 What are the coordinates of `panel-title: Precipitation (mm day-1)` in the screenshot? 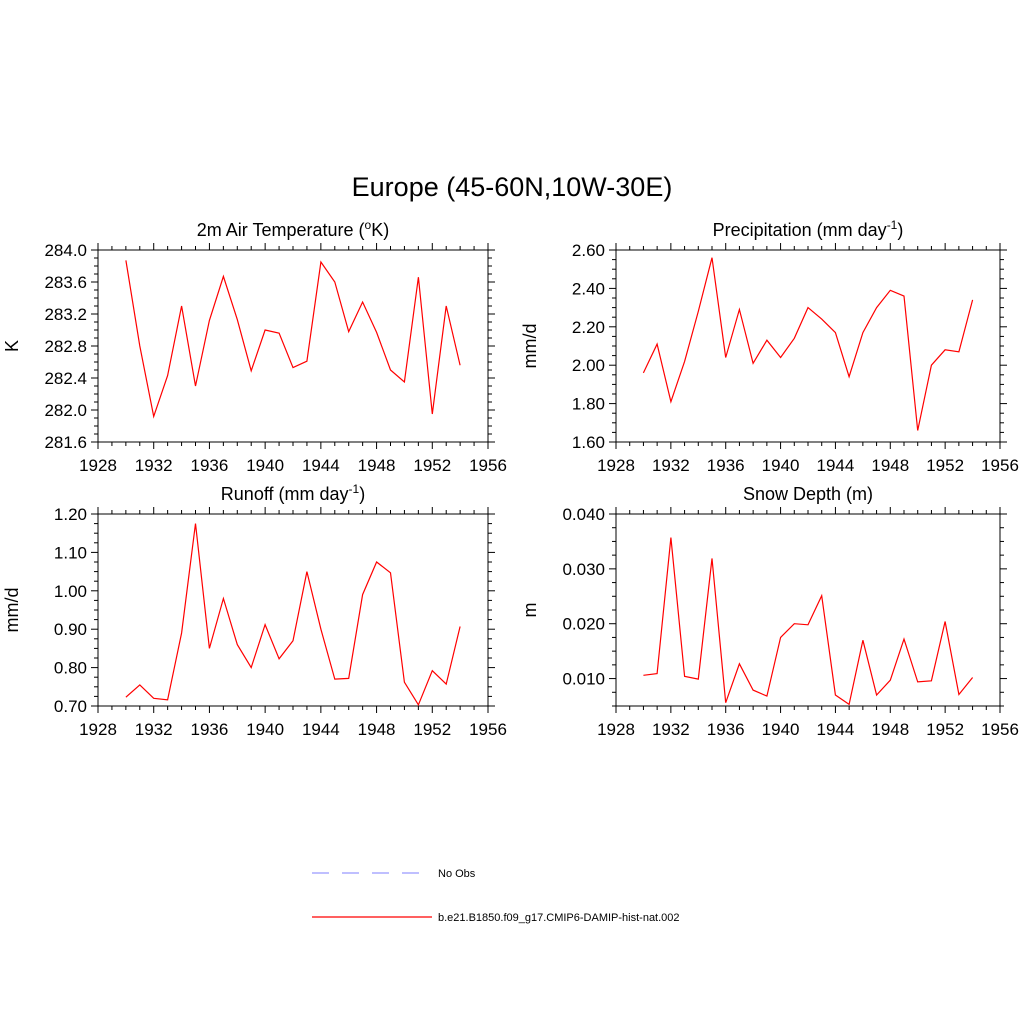 It's located at (808, 229).